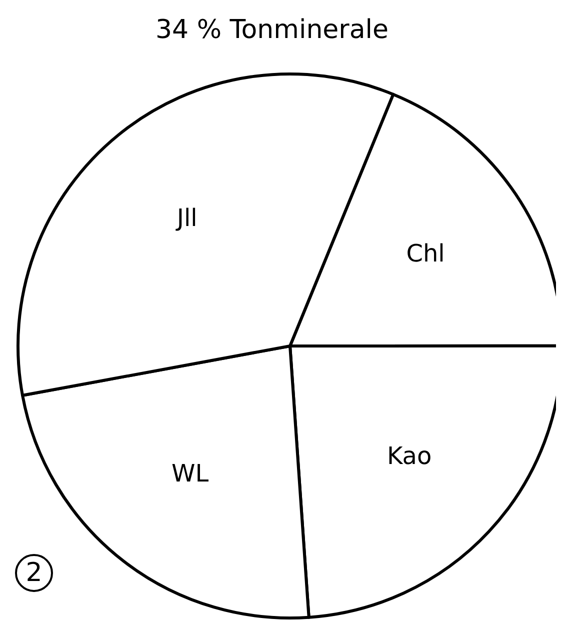 This screenshot has width=564, height=636. Describe the element at coordinates (409, 456) in the screenshot. I see `slice-label: Kao` at that location.